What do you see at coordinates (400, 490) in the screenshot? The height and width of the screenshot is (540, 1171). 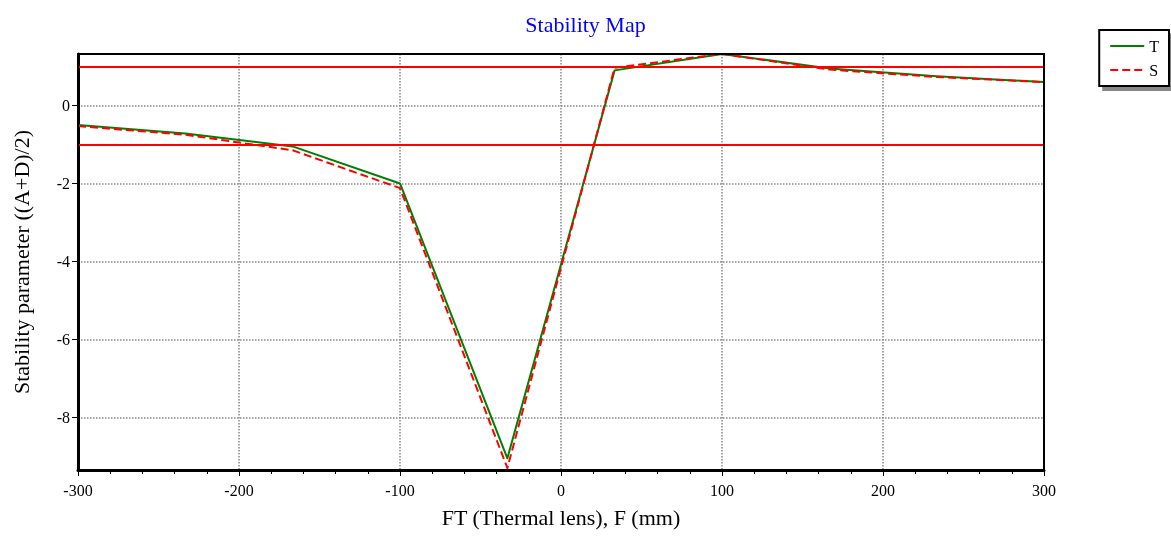 I see `x-tick-label: -100` at bounding box center [400, 490].